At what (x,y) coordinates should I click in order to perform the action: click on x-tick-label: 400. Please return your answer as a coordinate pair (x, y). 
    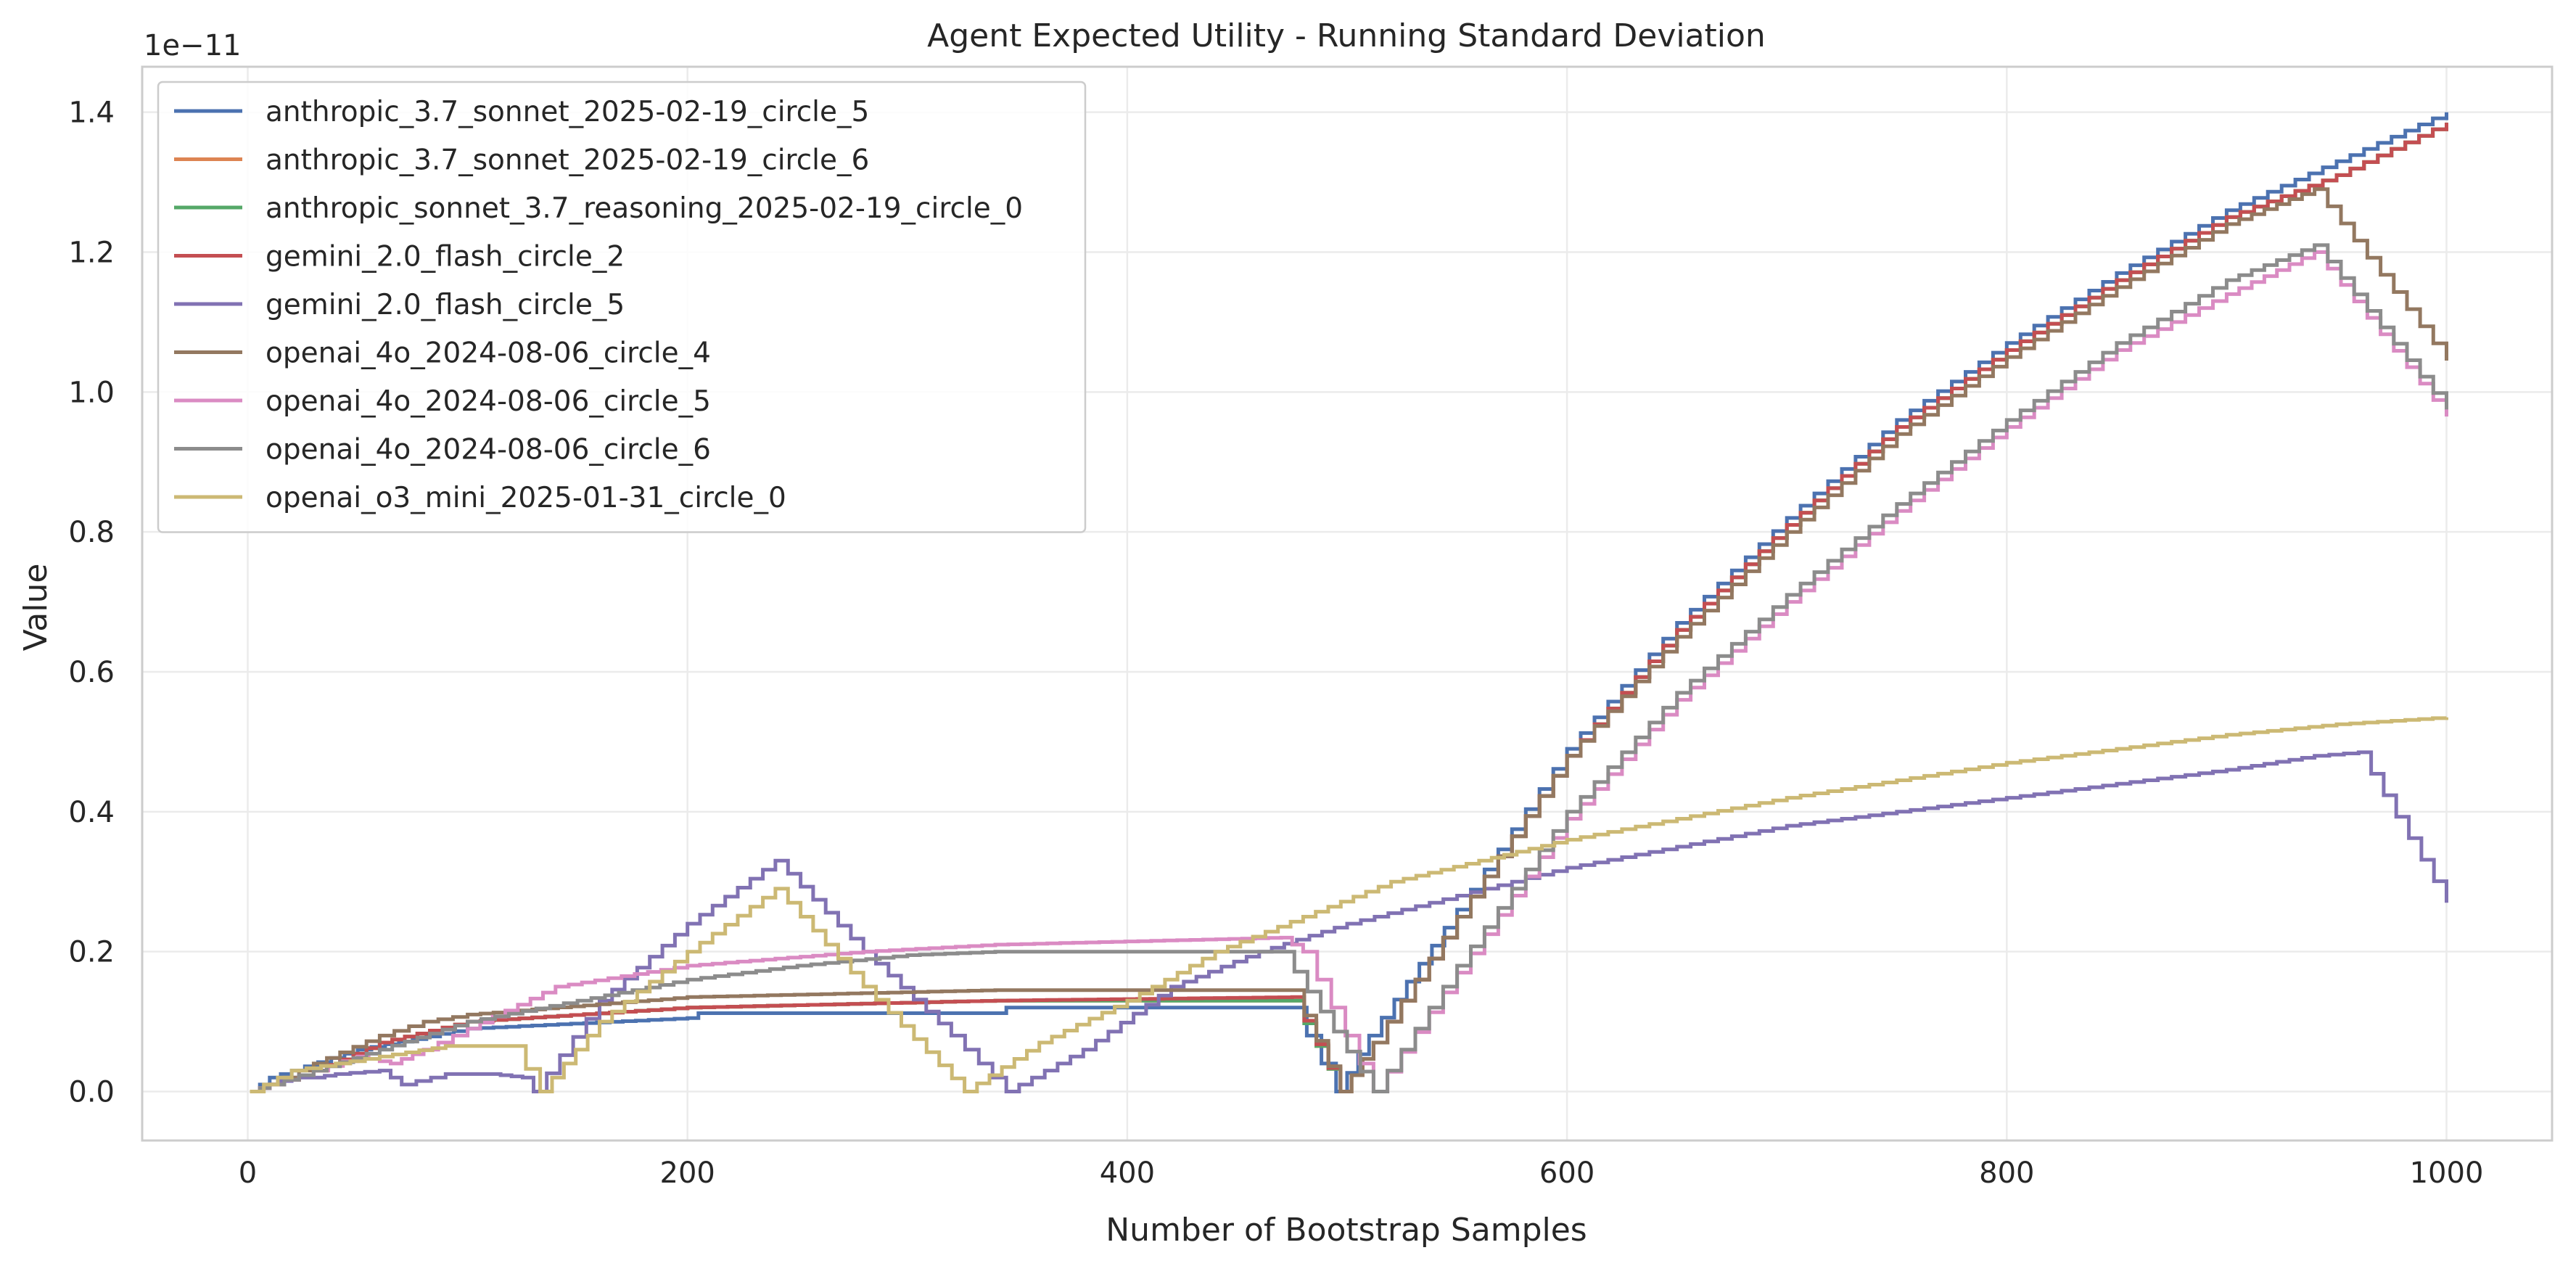
    Looking at the image, I should click on (1127, 1173).